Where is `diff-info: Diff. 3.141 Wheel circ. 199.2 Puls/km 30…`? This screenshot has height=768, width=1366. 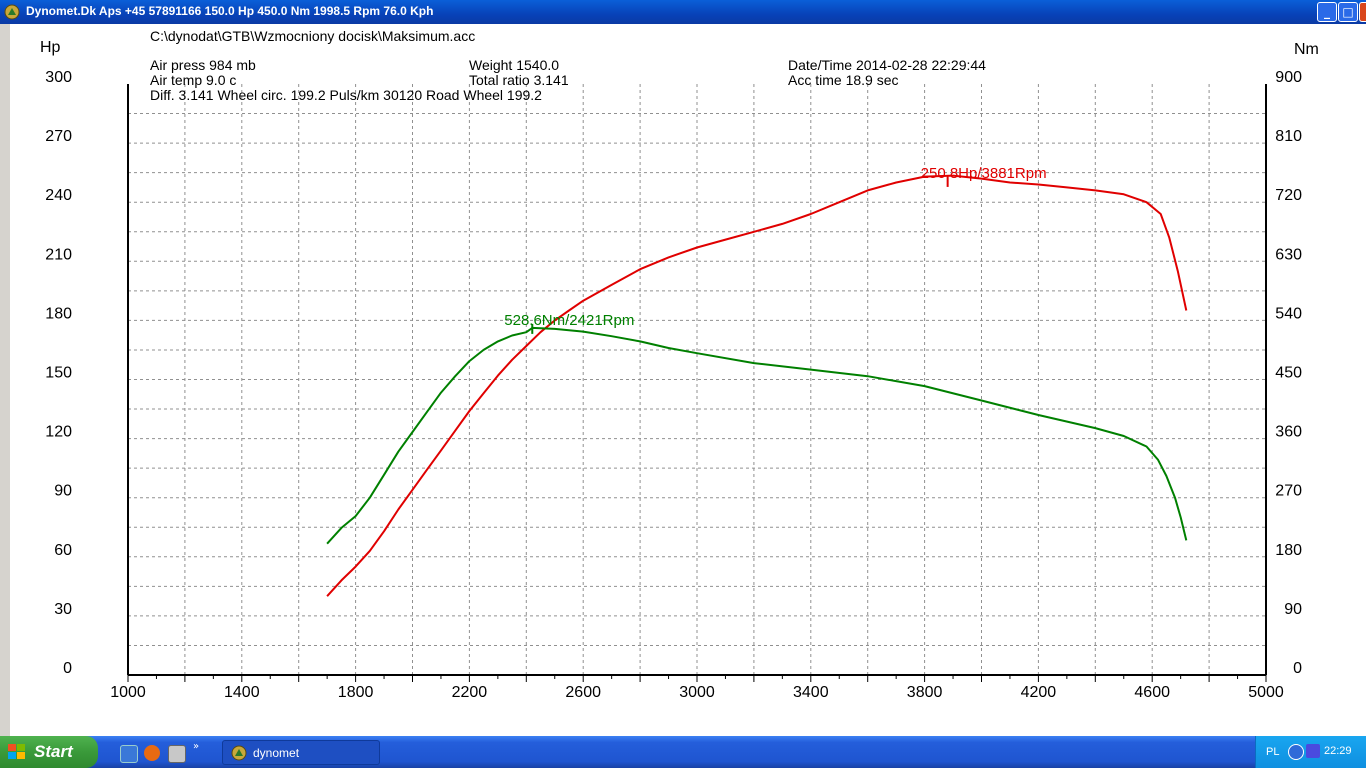
diff-info: Diff. 3.141 Wheel circ. 199.2 Puls/km 30… is located at coordinates (346, 95).